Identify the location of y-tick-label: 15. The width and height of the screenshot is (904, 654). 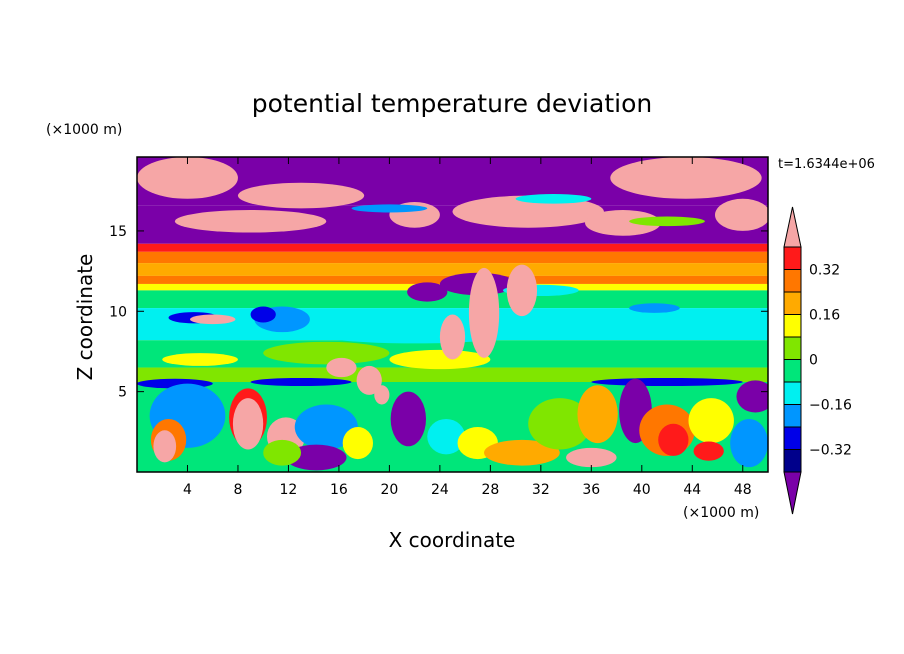
(118, 232).